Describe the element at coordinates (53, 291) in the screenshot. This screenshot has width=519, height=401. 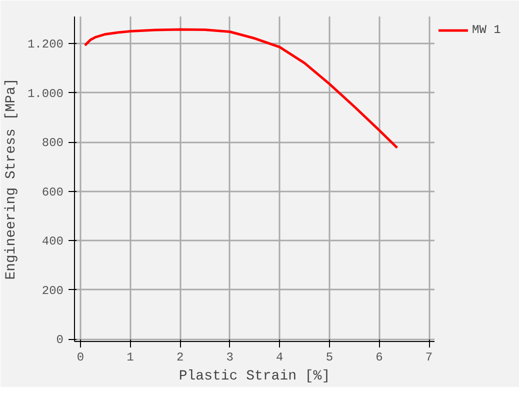
I see `y-tick-label: 200` at that location.